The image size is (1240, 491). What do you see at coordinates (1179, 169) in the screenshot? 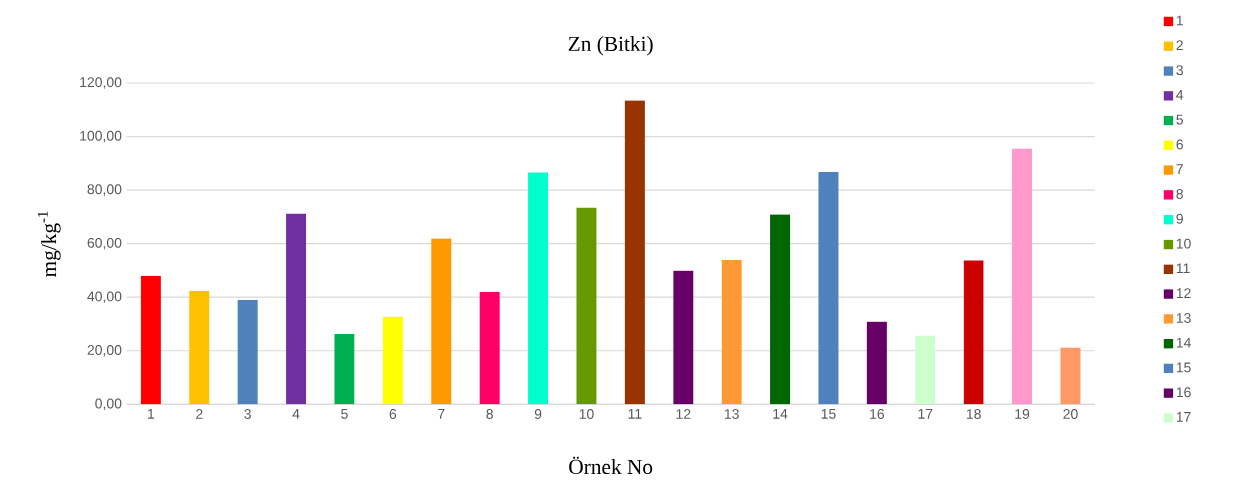
I see `legend-label: 7` at bounding box center [1179, 169].